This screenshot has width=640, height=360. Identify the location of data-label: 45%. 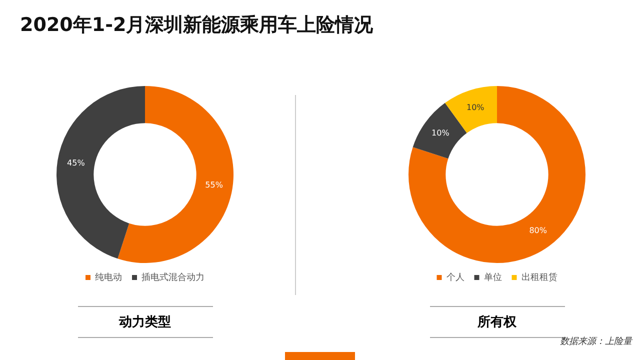
(76, 163).